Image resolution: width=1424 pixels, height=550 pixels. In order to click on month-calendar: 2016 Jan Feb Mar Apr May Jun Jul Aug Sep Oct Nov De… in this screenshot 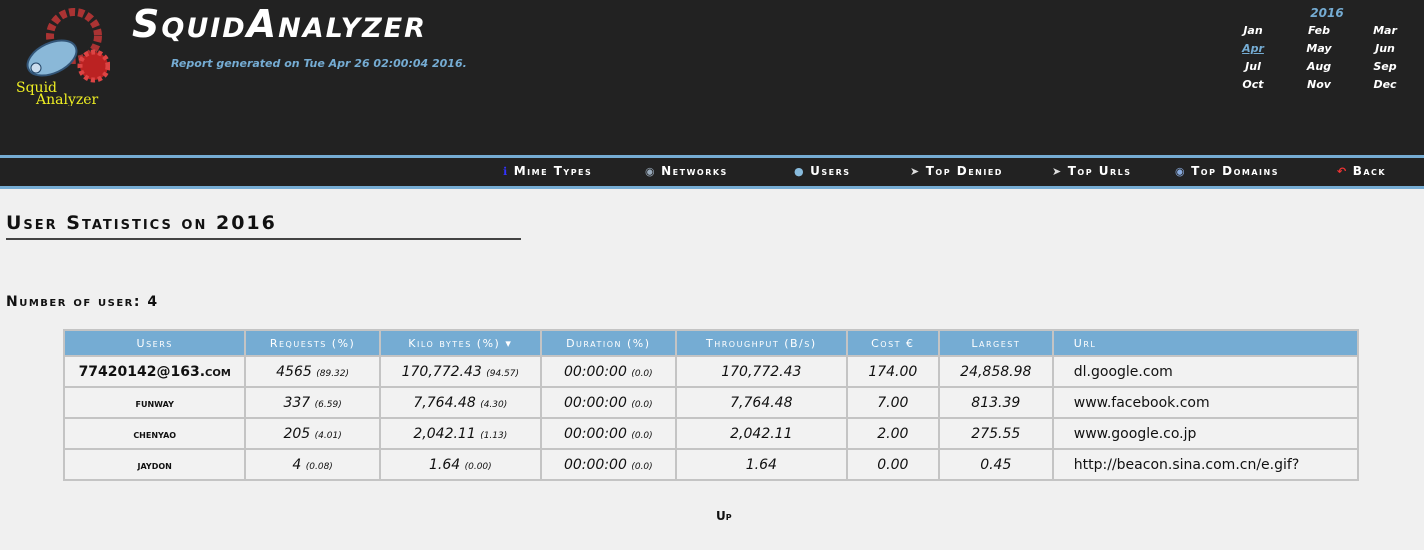, I will do `click(1320, 48)`.